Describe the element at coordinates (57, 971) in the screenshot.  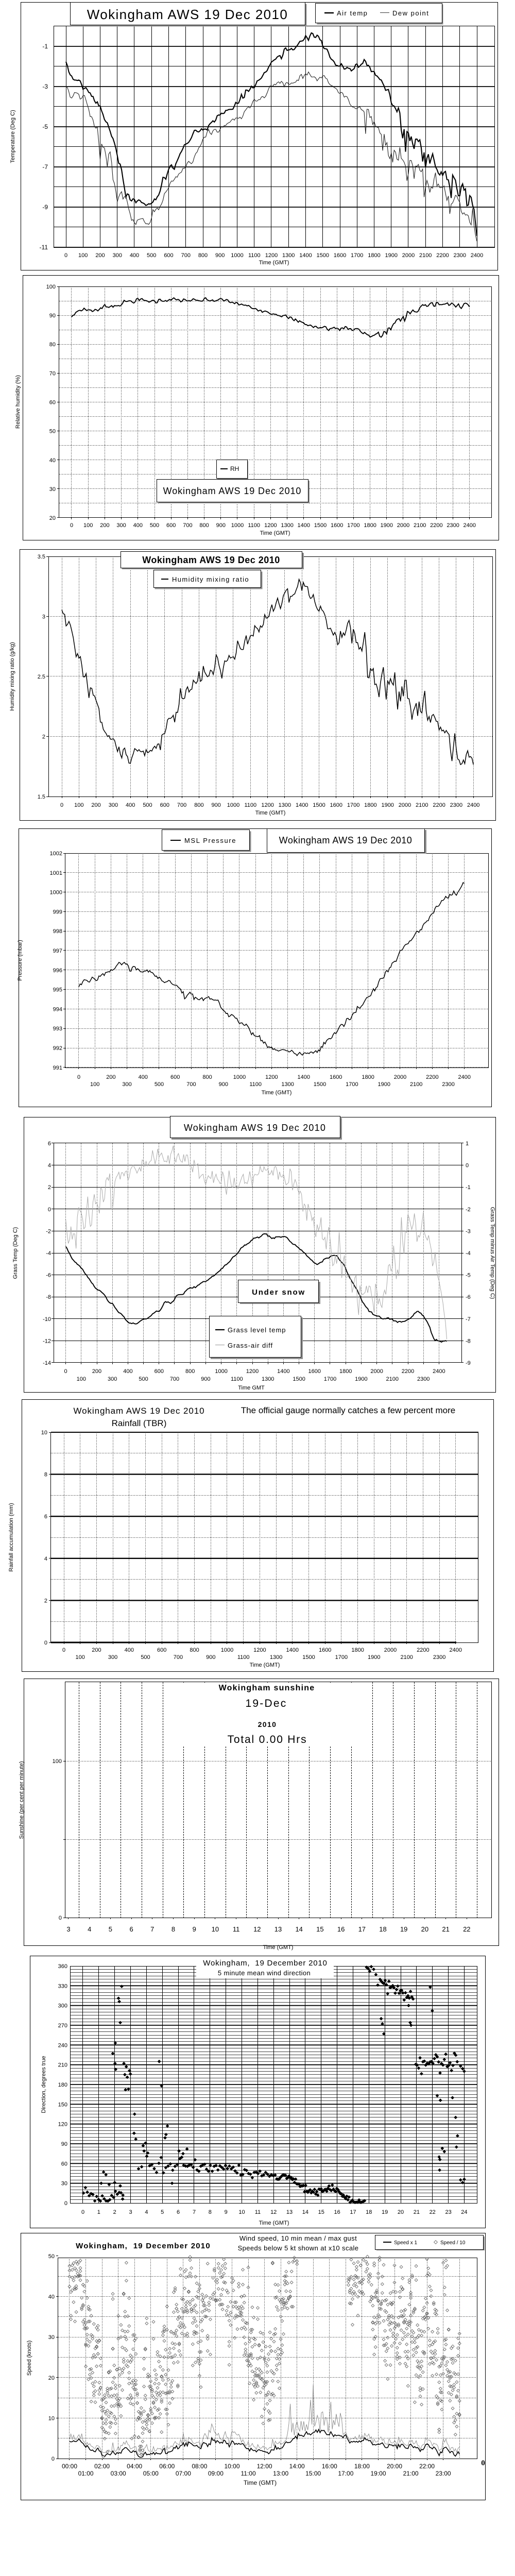
I see `svg-text: 996` at that location.